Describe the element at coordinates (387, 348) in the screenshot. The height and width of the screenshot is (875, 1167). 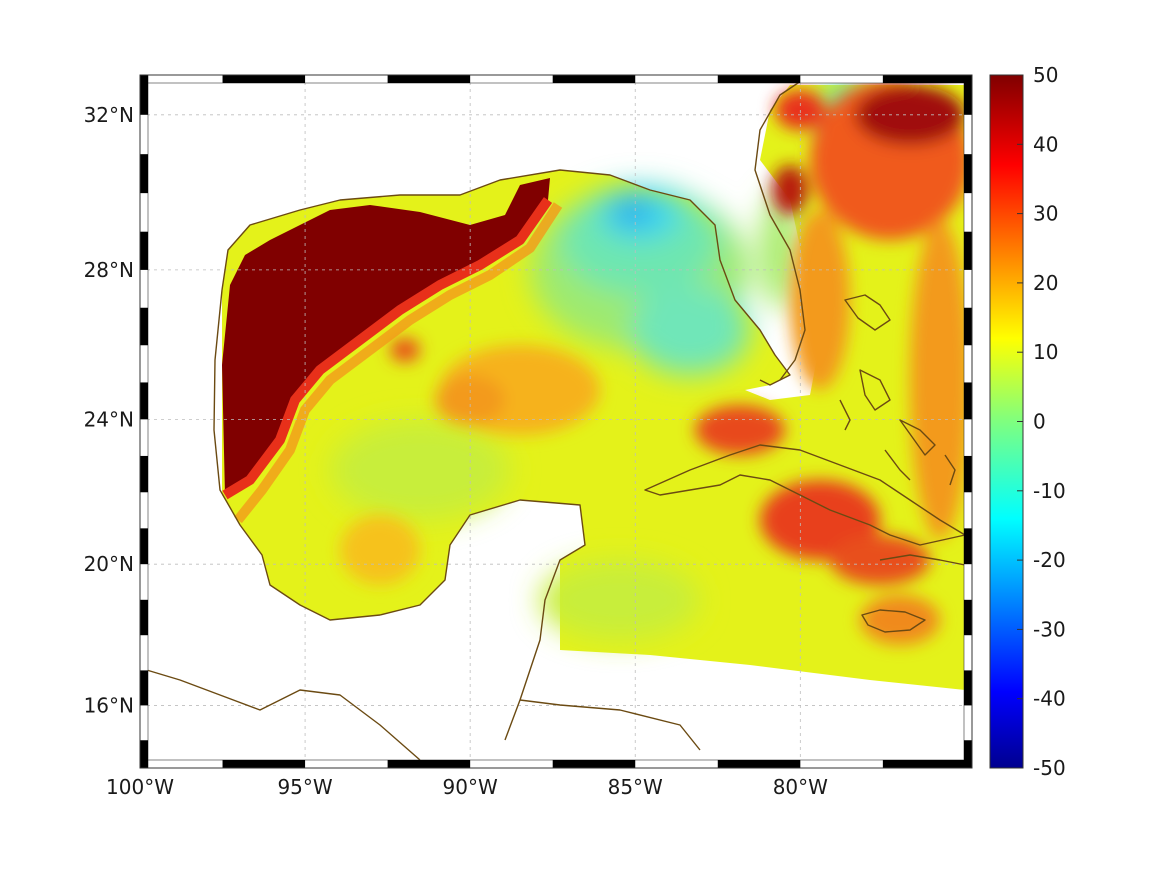
I see `field-red-edge-west` at that location.